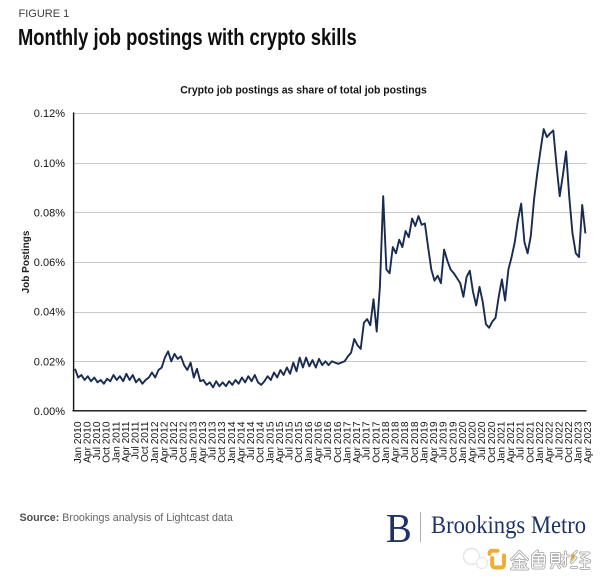  Describe the element at coordinates (26, 261) in the screenshot. I see `svg-text: Job Postings` at that location.